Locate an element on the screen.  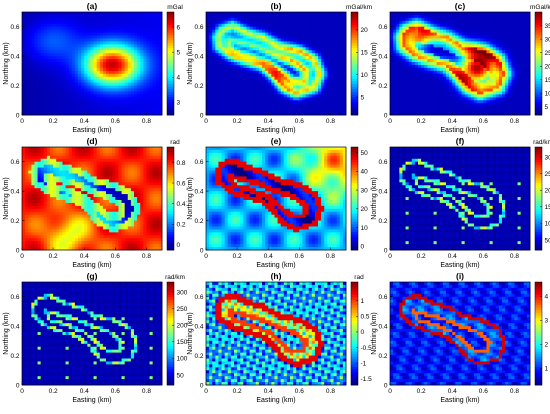
y-tick-label: 0 is located at coordinates (18, 115).